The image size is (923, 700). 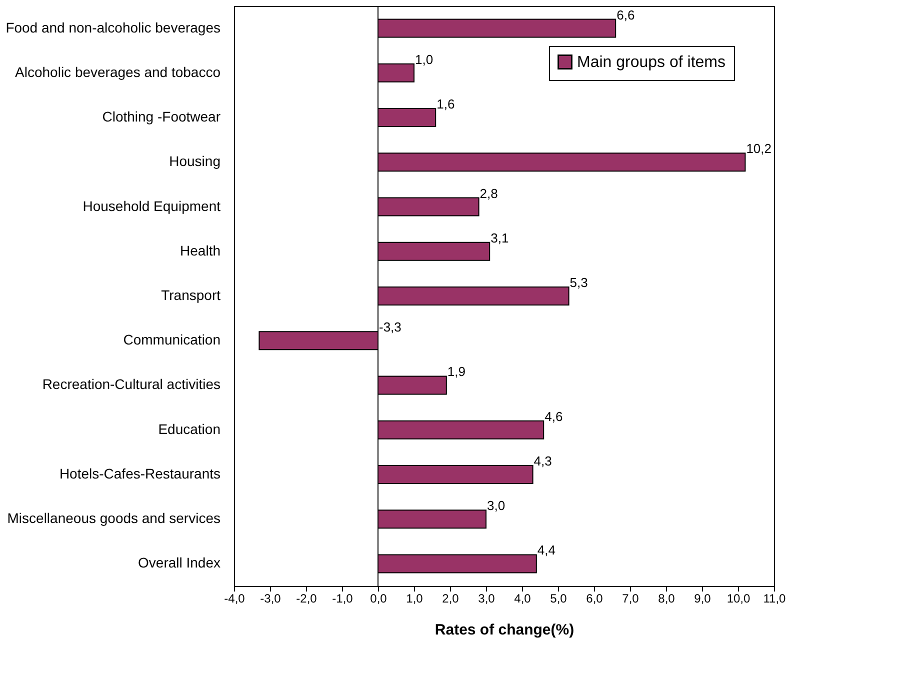 What do you see at coordinates (139, 473) in the screenshot?
I see `y-tick-label: Hotels-Cafes-Restaurants` at bounding box center [139, 473].